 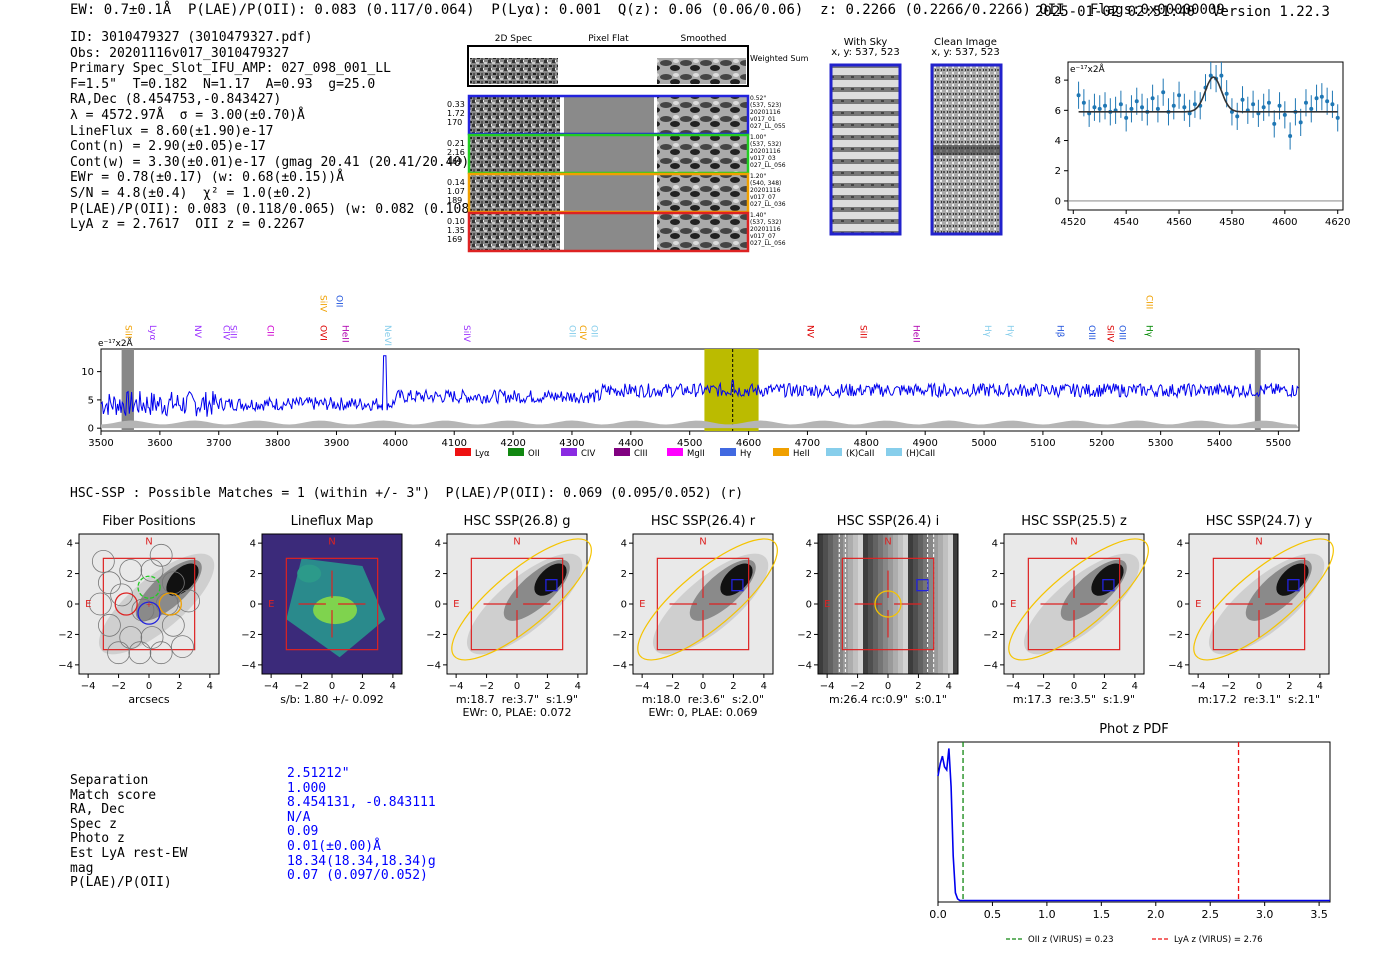 What do you see at coordinates (91, 400) in the screenshot?
I see `y-tick-label: 5` at bounding box center [91, 400].